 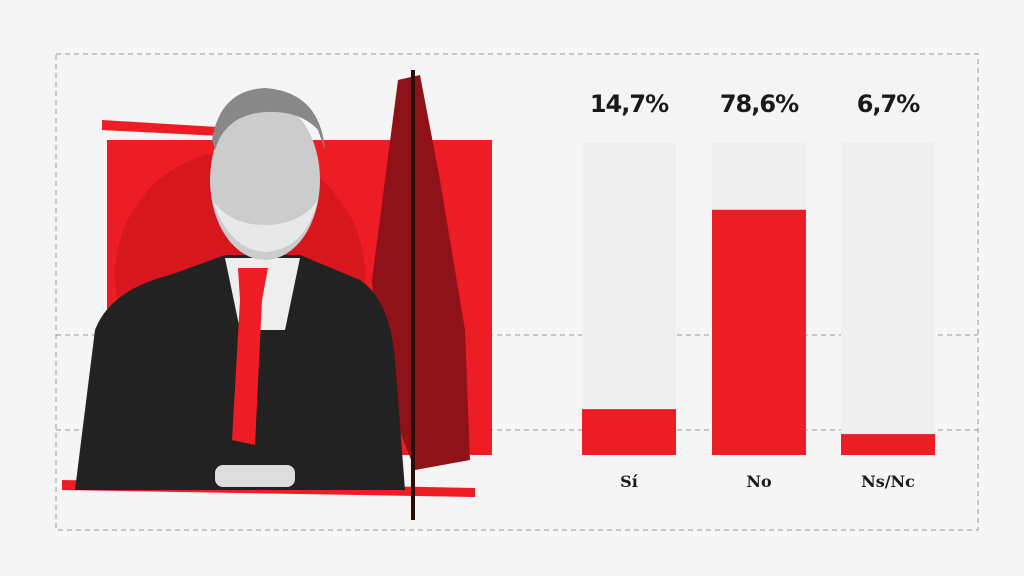 I want to click on flag, so click(x=421, y=272).